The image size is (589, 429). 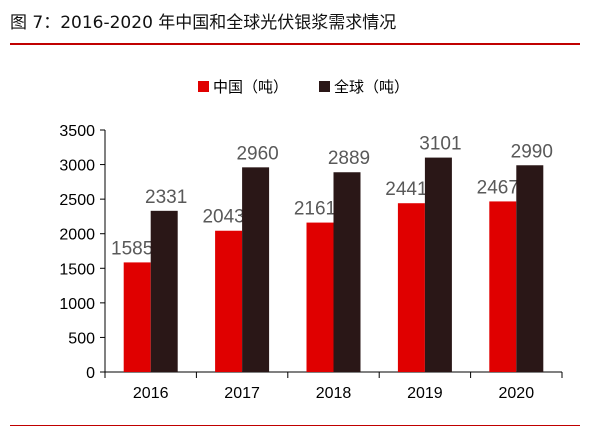 What do you see at coordinates (203, 23) in the screenshot?
I see `figure-title: 图 7：2016-2020 年中国和全球光伏银浆需求情况` at bounding box center [203, 23].